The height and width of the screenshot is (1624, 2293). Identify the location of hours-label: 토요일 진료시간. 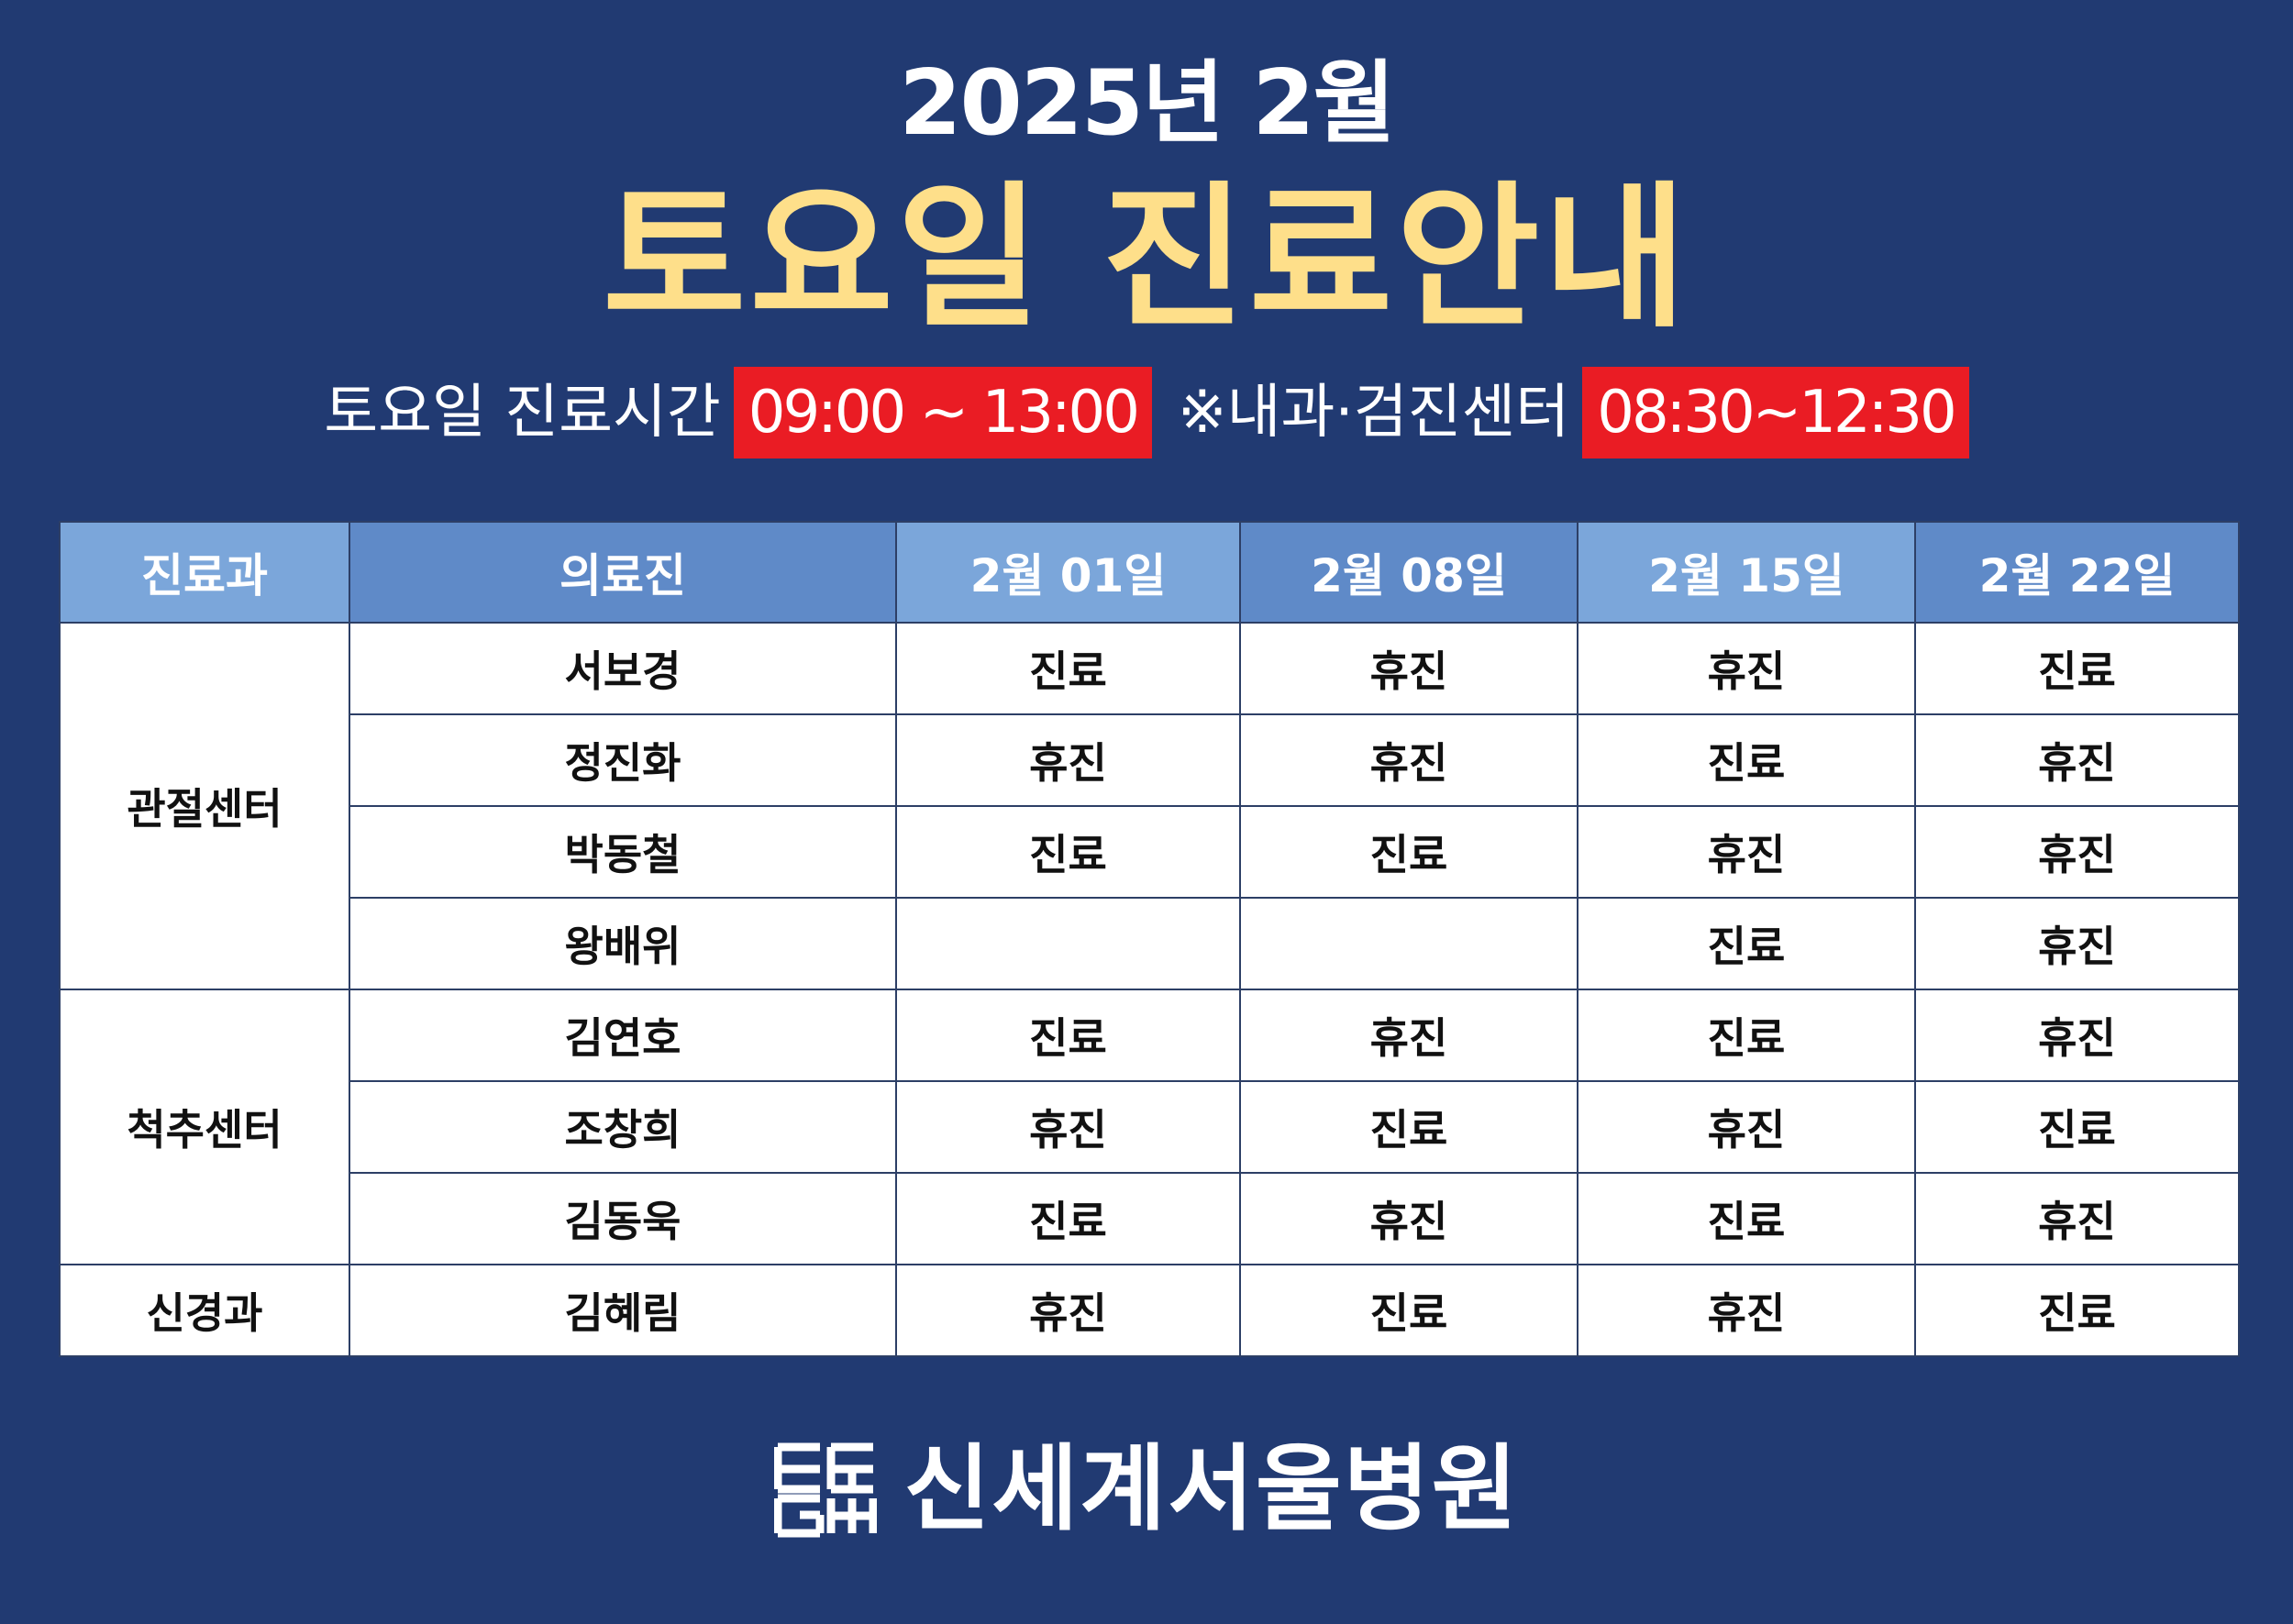
(522, 413).